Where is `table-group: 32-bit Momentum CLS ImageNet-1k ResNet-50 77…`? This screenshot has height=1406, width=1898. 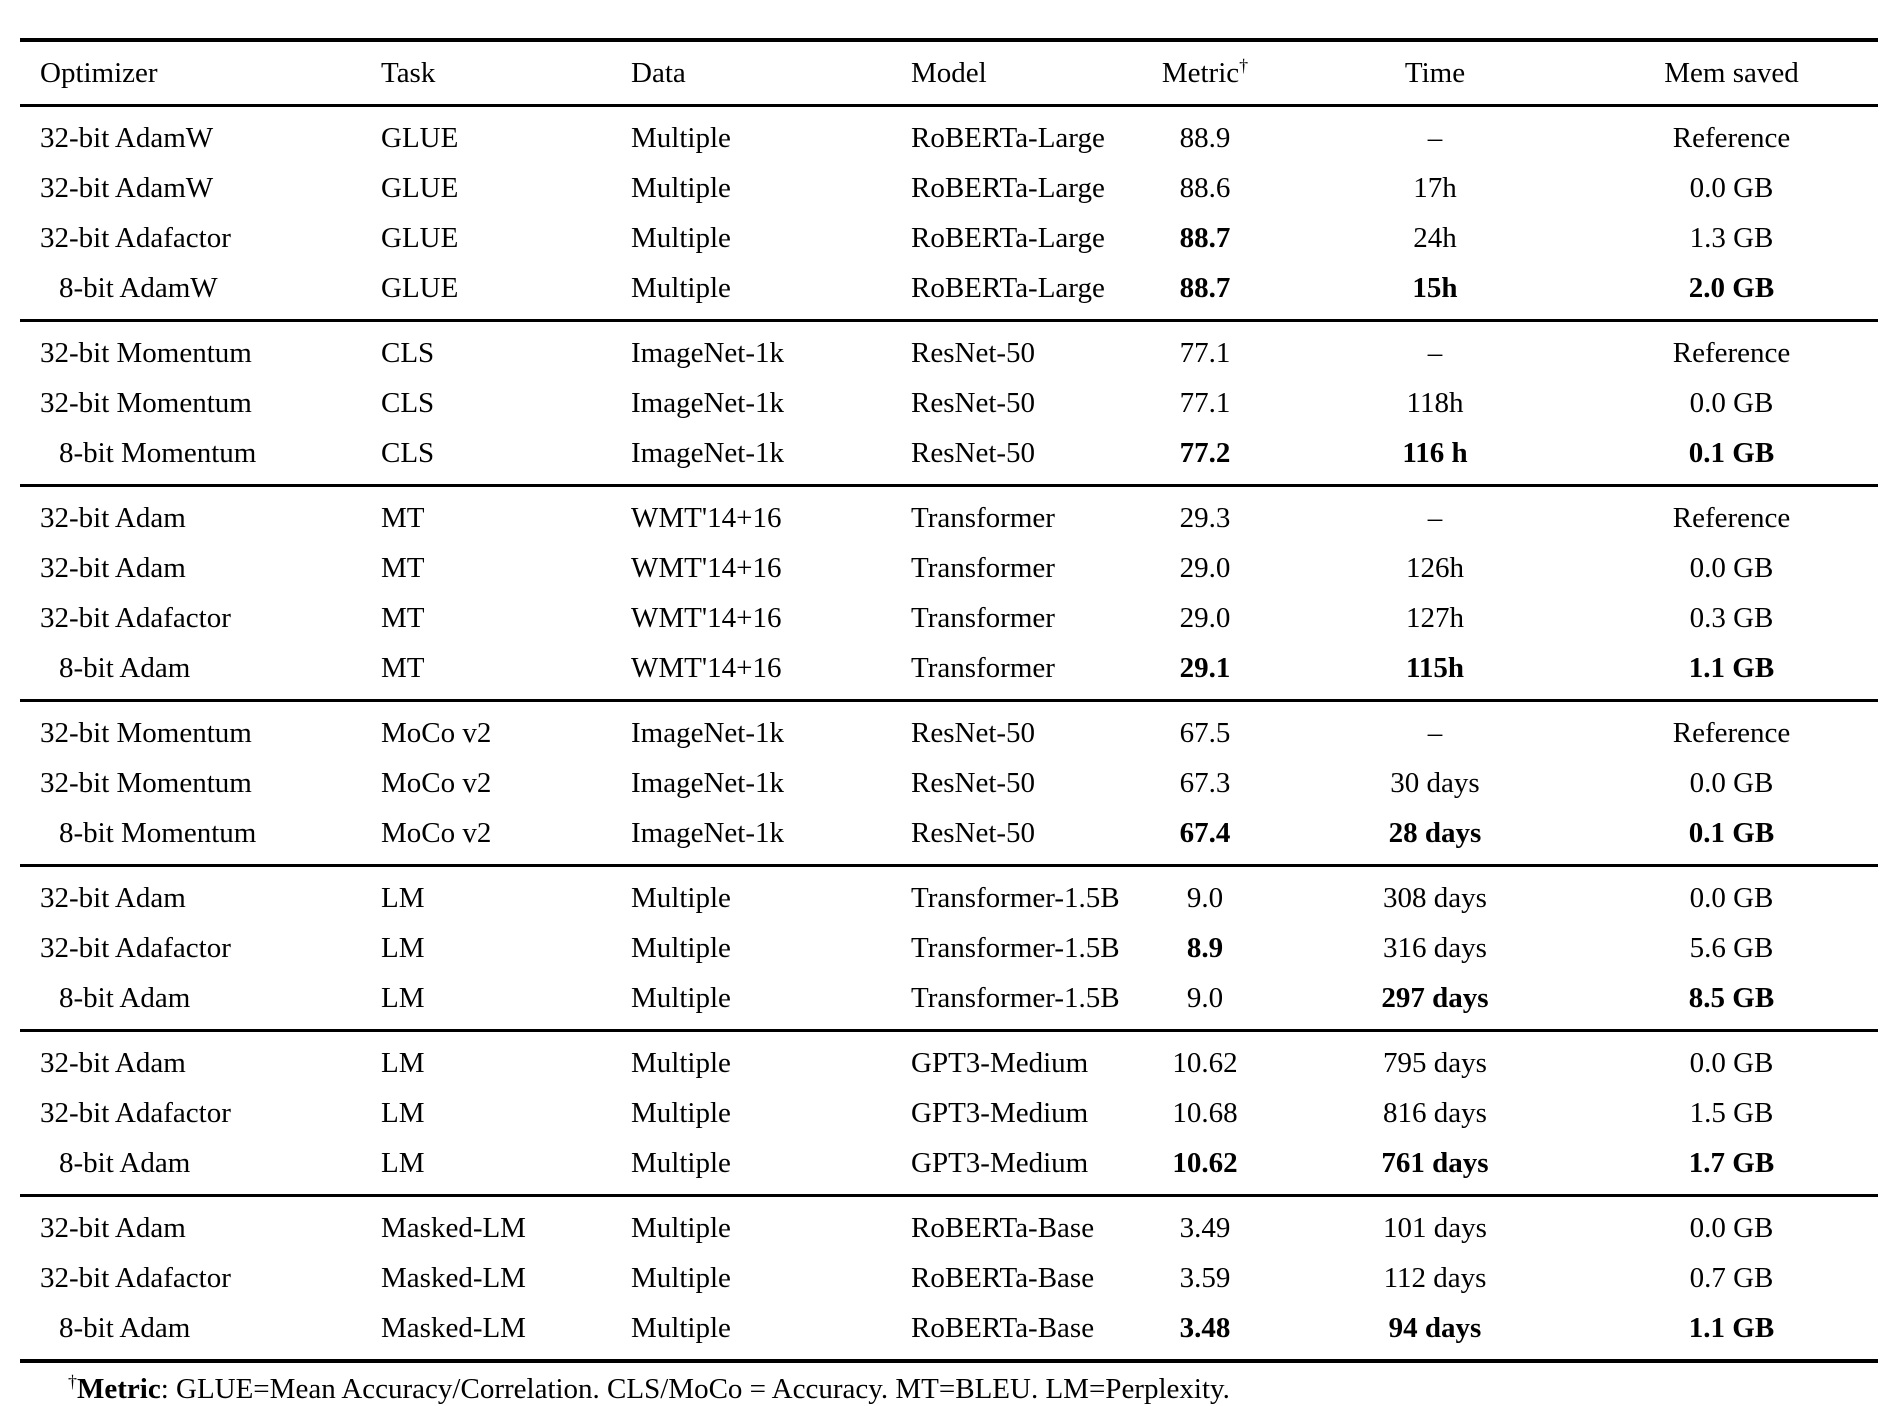 table-group: 32-bit Momentum CLS ImageNet-1k ResNet-50 77… is located at coordinates (949, 403).